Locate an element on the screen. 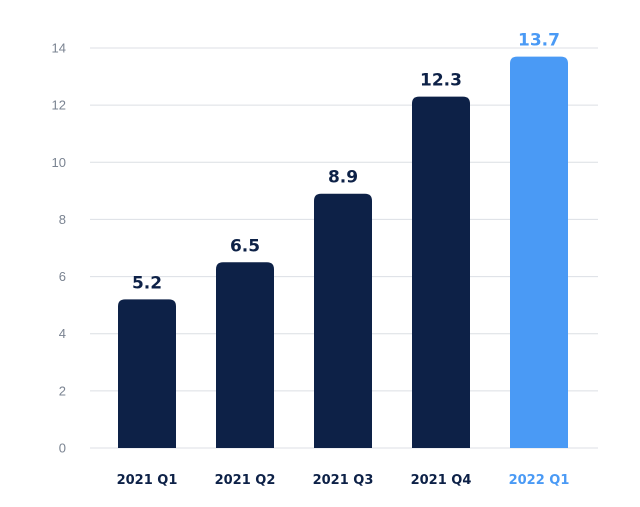 The height and width of the screenshot is (507, 640). data-label: 8.9 is located at coordinates (343, 178).